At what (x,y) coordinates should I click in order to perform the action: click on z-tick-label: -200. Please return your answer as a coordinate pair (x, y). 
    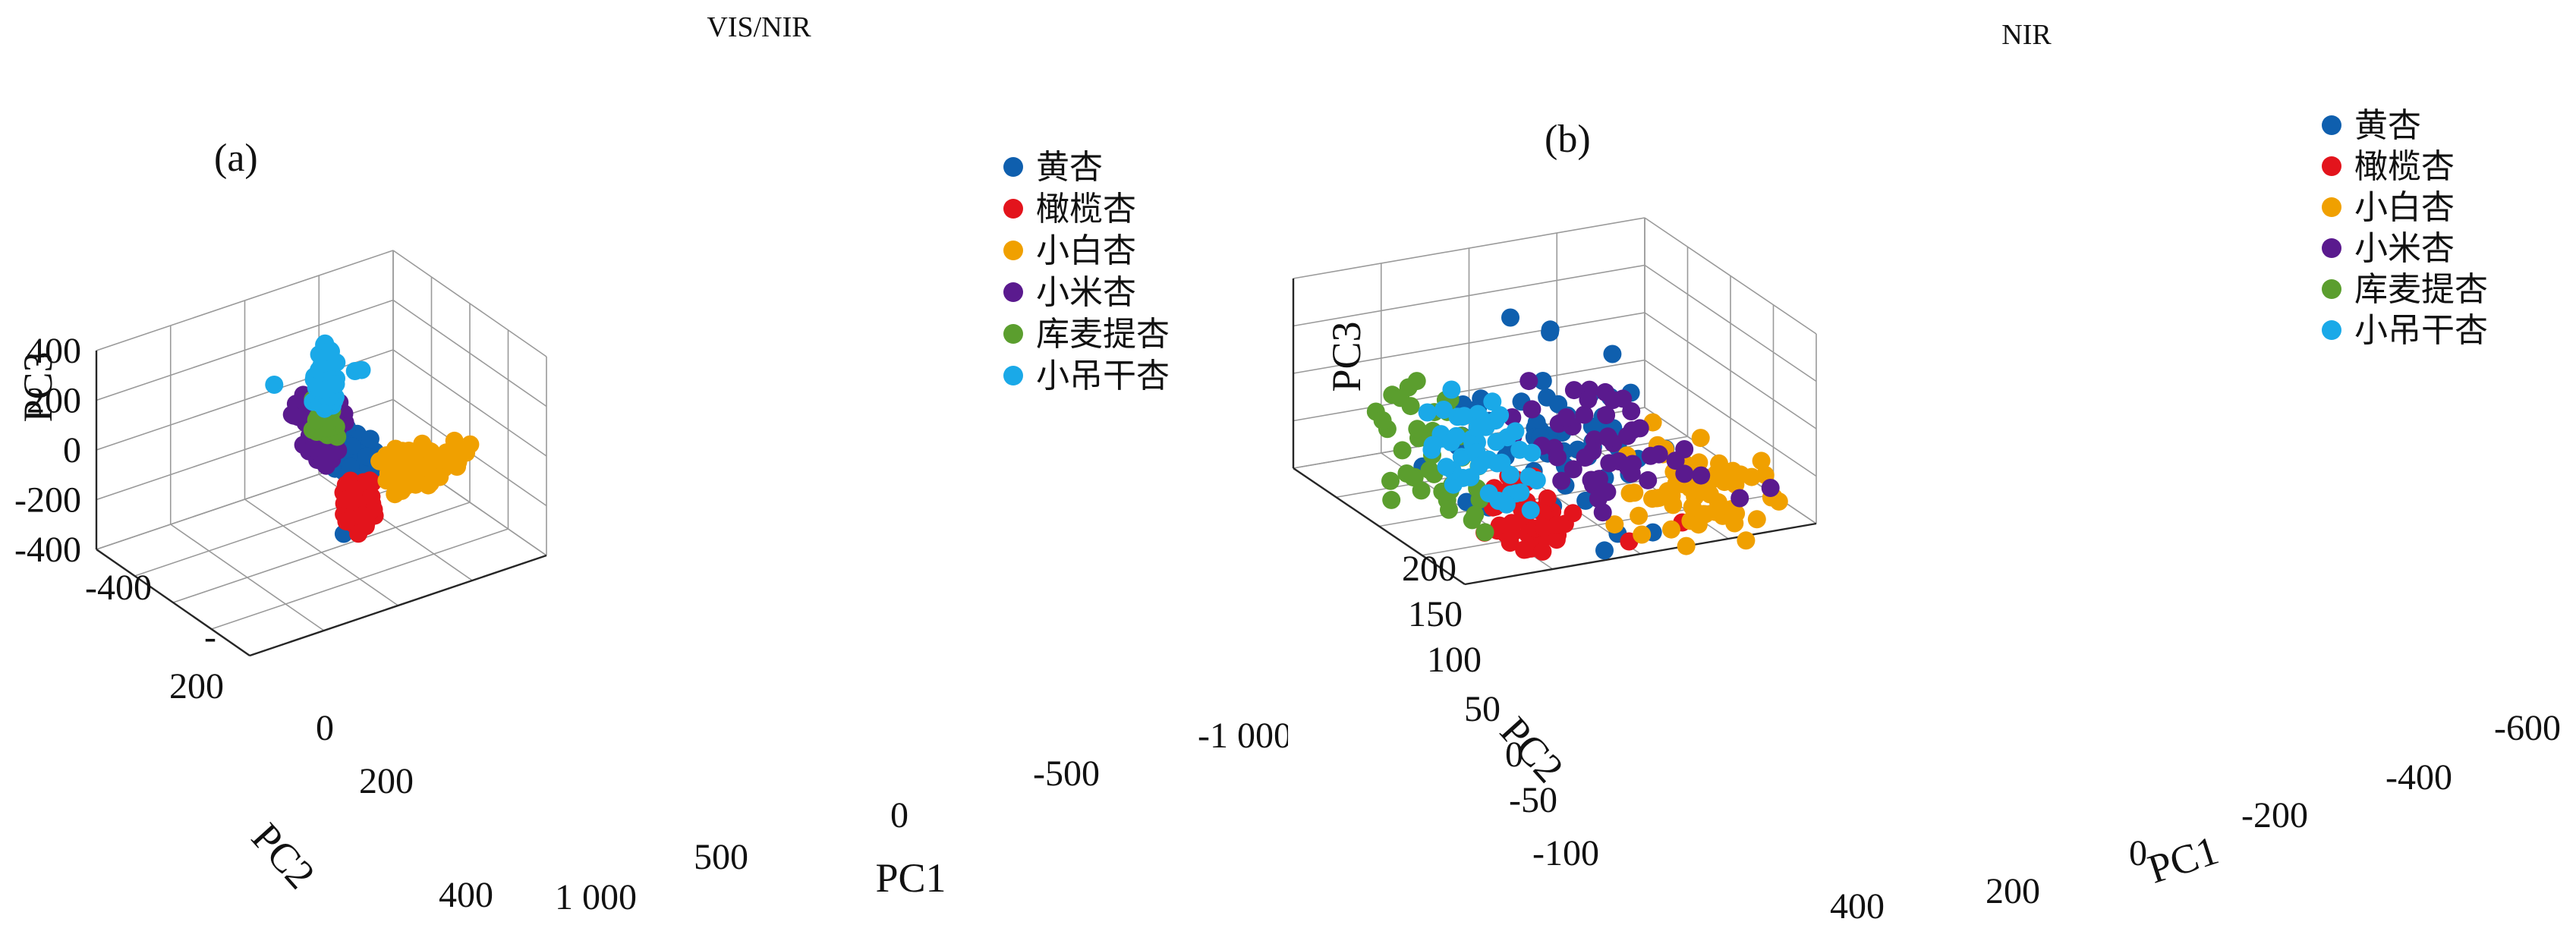
    Looking at the image, I should click on (47, 501).